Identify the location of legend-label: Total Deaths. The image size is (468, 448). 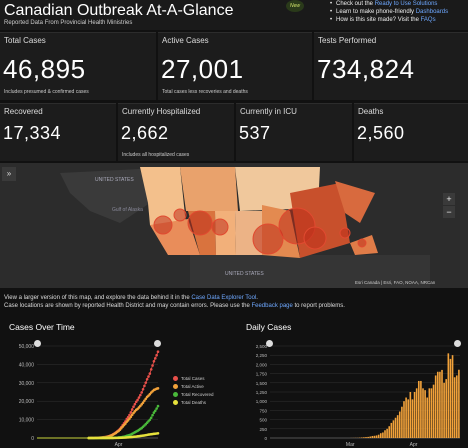
(194, 402).